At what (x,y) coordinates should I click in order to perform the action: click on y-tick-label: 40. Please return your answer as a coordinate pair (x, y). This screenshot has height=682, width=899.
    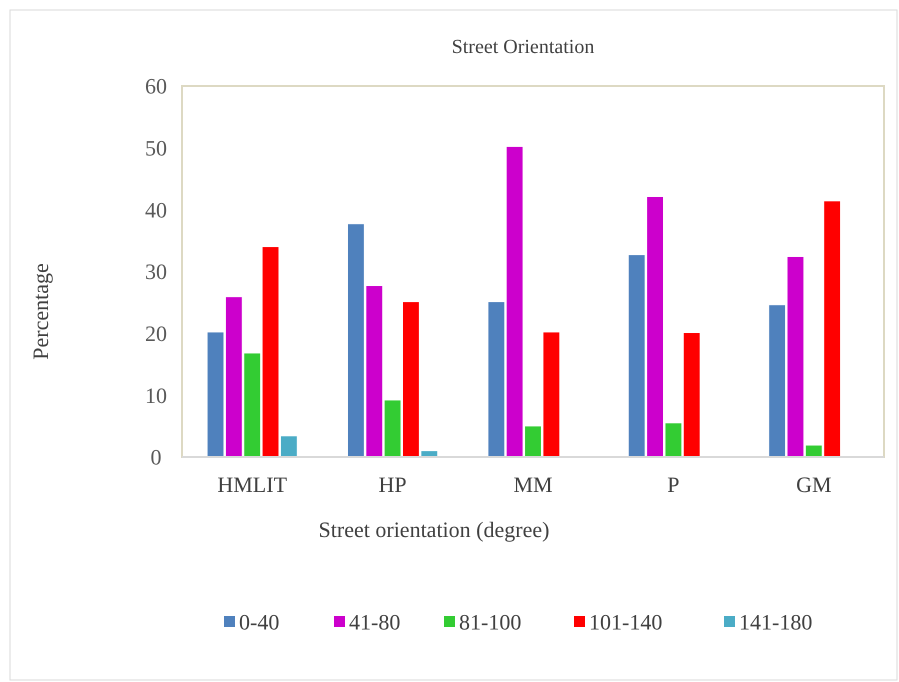
    Looking at the image, I should click on (156, 209).